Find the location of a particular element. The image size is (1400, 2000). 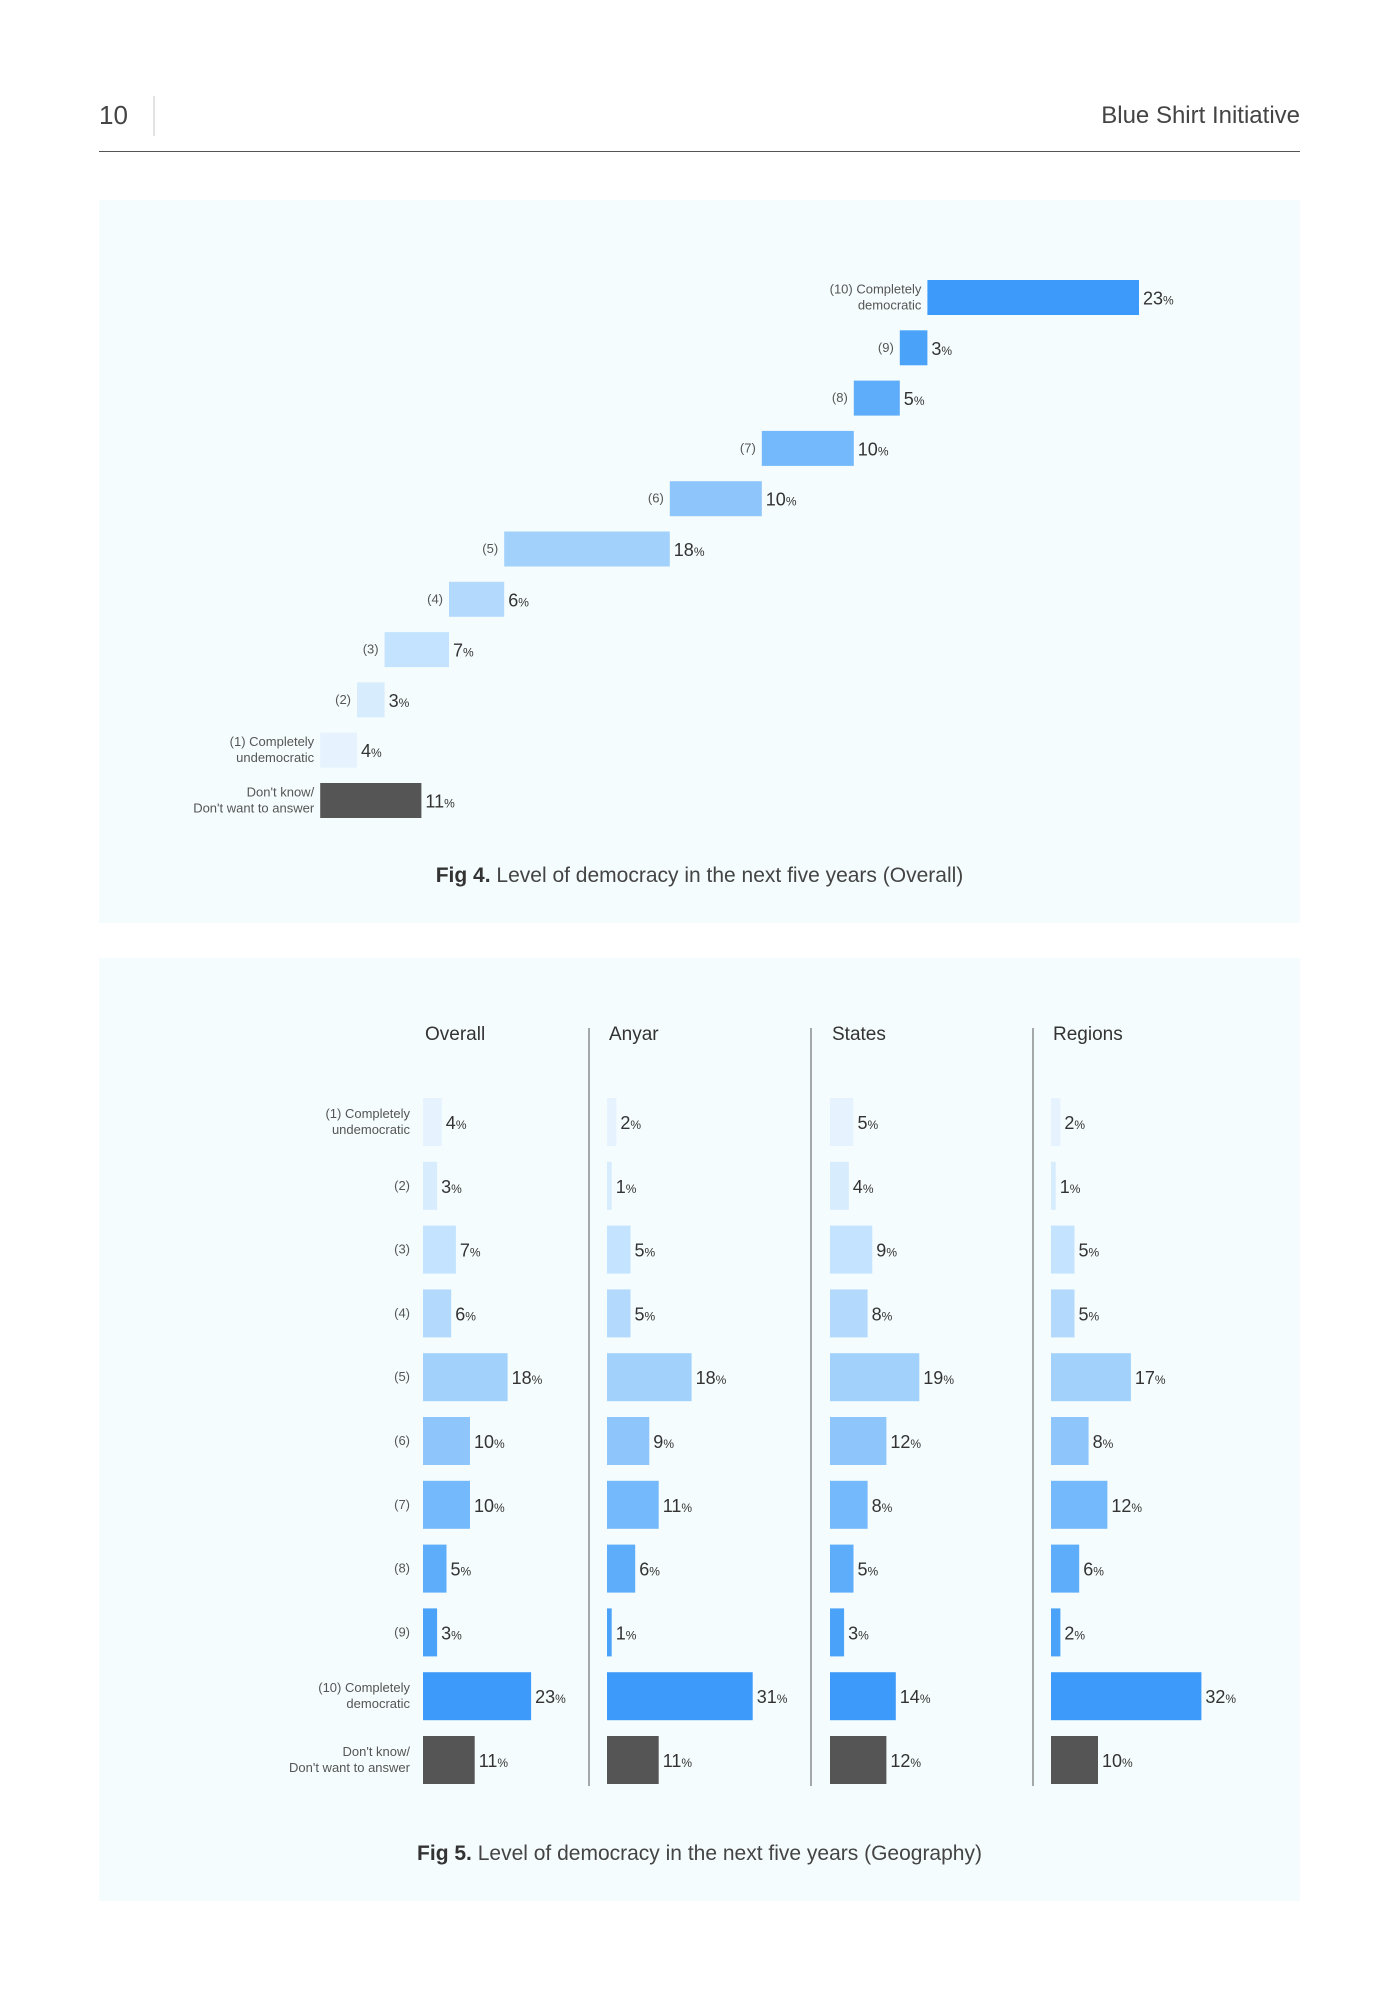

value-label-regions-4: 5% is located at coordinates (1089, 1314).